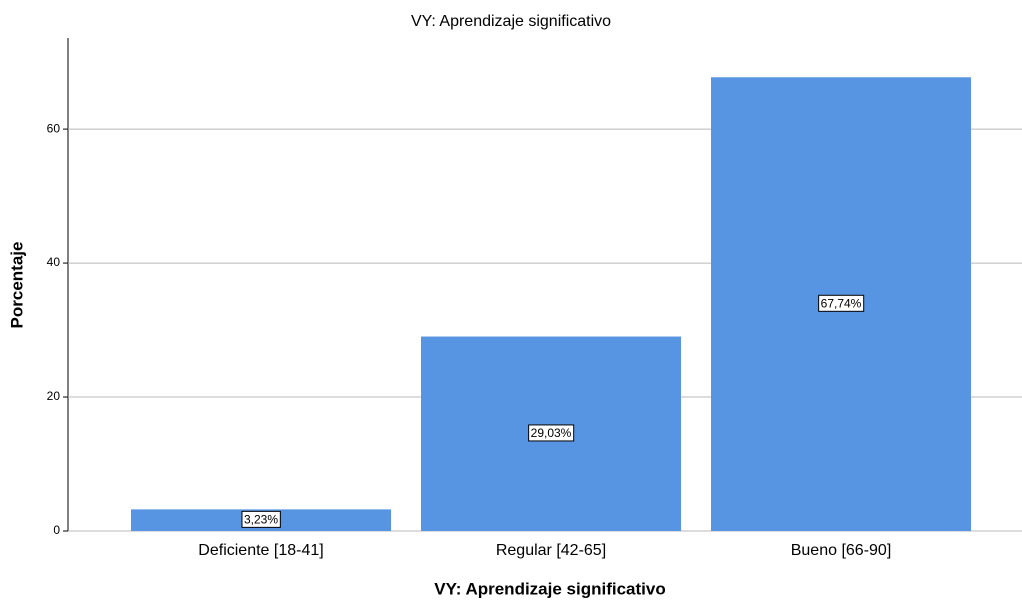 This screenshot has height=600, width=1022. I want to click on x-axis-label: VY: Aprendizaje significativo, so click(549, 588).